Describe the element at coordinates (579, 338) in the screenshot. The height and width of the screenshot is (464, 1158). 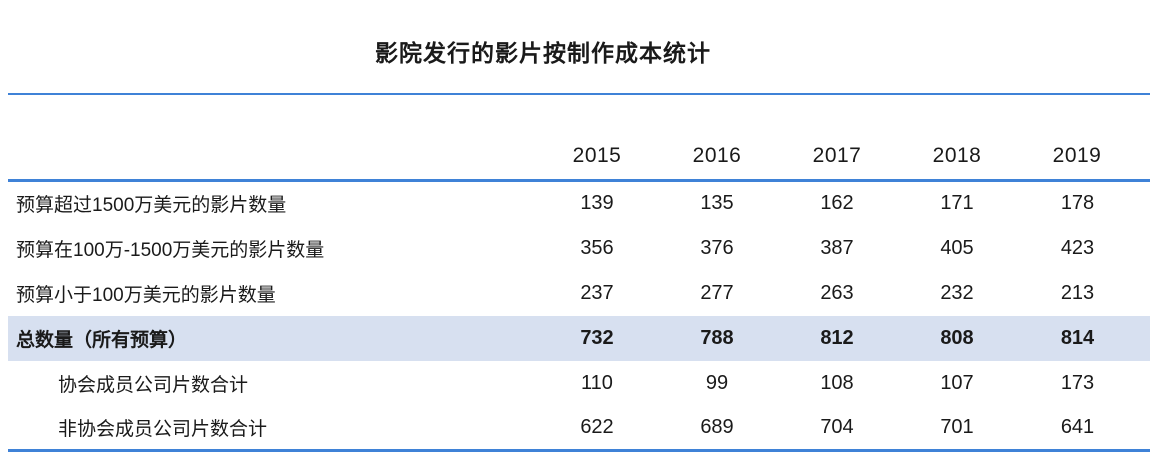
I see `total-row: 总数量（所有预算） 732 788 812 808 814` at that location.